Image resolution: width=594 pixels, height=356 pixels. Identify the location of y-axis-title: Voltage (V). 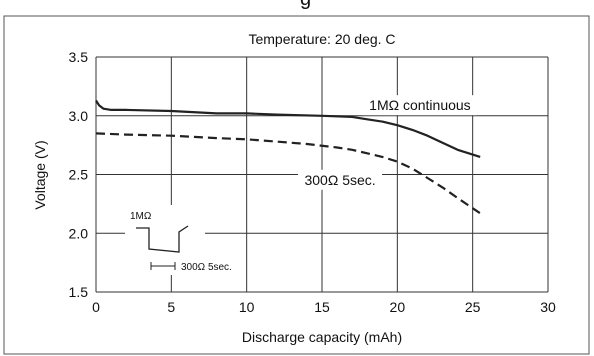
(40, 174).